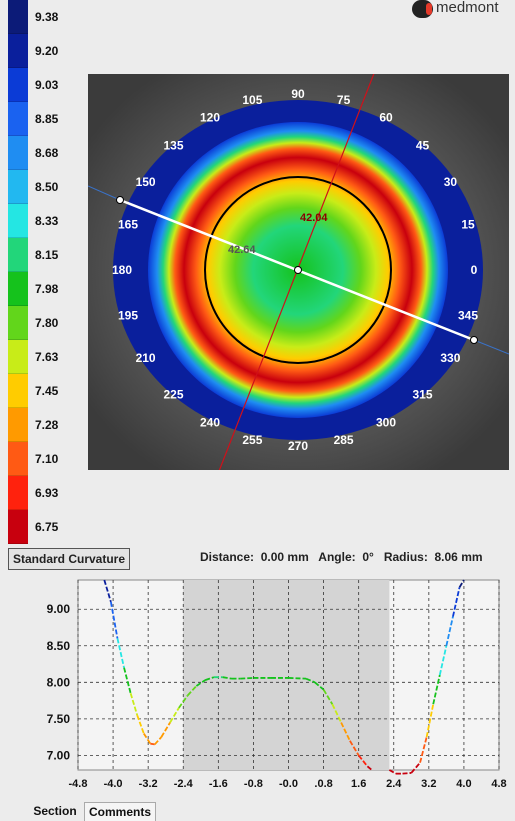 This screenshot has width=515, height=821. What do you see at coordinates (47, 391) in the screenshot?
I see `legend-value: 7.45` at bounding box center [47, 391].